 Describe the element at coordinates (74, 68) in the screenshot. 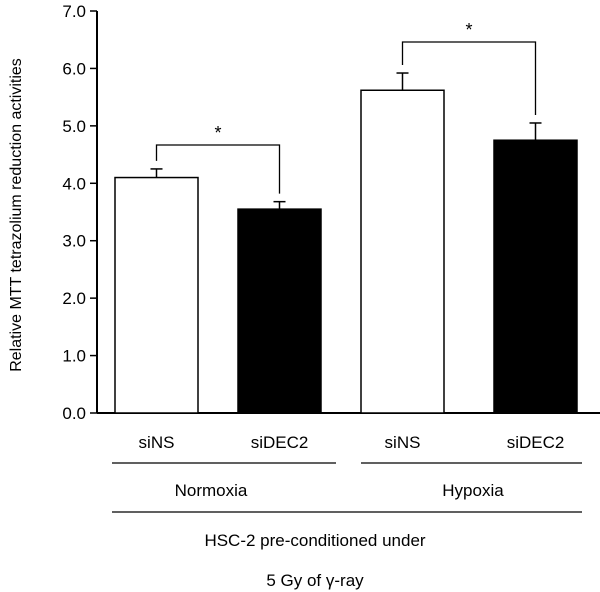

I see `y-tick-label: 6.0` at that location.